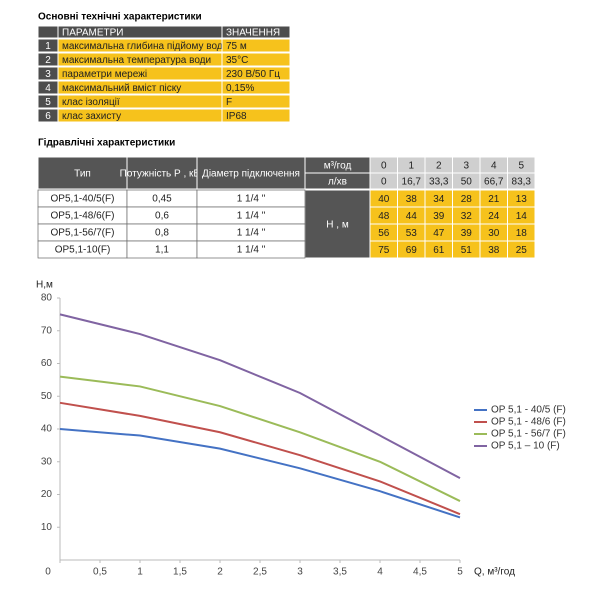  I want to click on spec-value: 75 м, so click(236, 46).